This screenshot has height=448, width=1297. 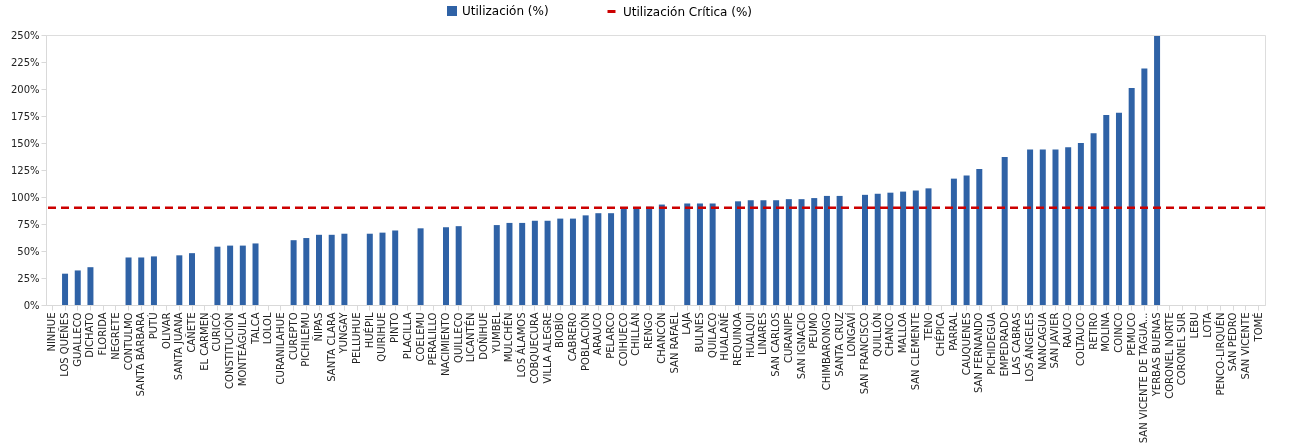 What do you see at coordinates (25, 35) in the screenshot?
I see `y-tick-label: 250%` at bounding box center [25, 35].